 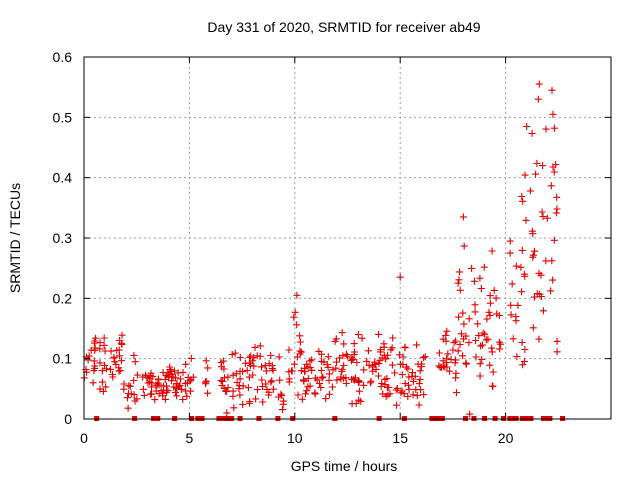 What do you see at coordinates (295, 438) in the screenshot?
I see `x-tick-label: 10` at bounding box center [295, 438].